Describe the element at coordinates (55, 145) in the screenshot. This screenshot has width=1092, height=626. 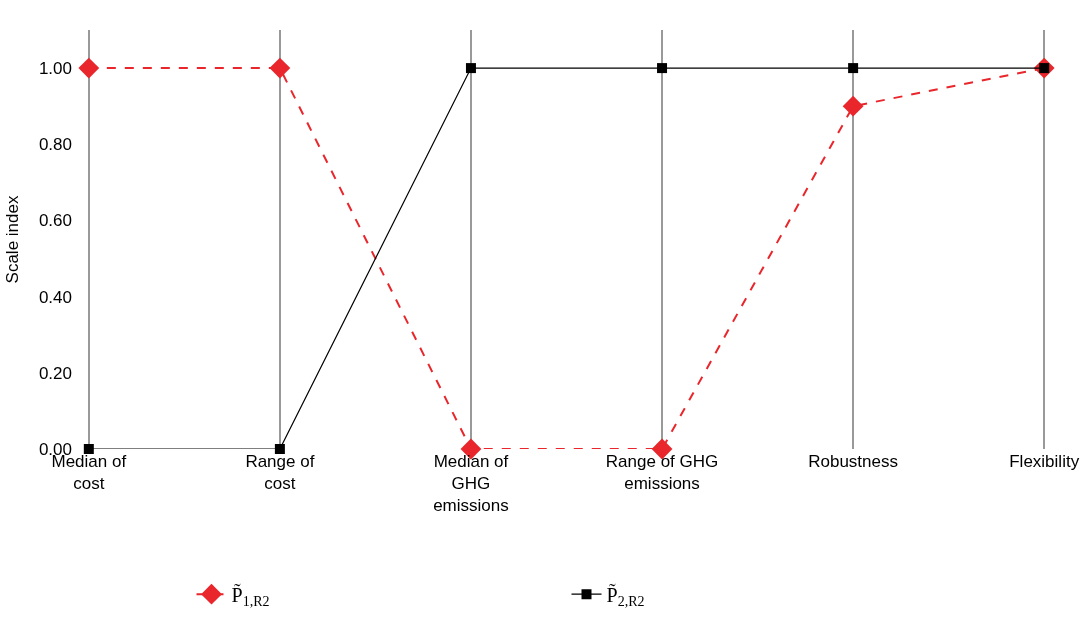
I see `y-tick-label: 0.80` at that location.